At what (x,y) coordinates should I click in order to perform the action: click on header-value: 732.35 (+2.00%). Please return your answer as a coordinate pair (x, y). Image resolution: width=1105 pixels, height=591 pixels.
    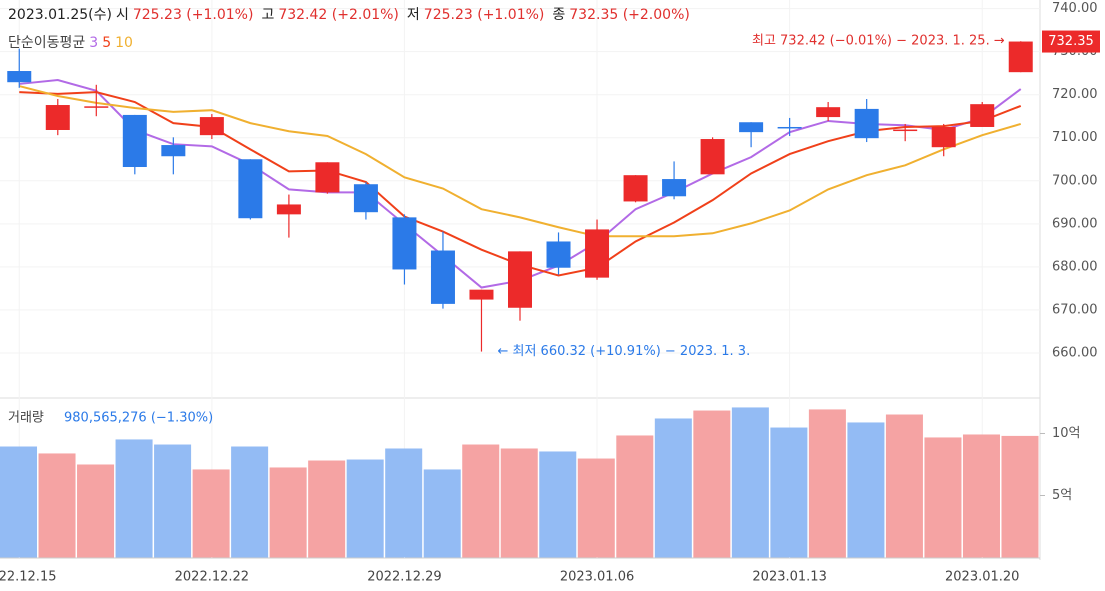
    Looking at the image, I should click on (629, 15).